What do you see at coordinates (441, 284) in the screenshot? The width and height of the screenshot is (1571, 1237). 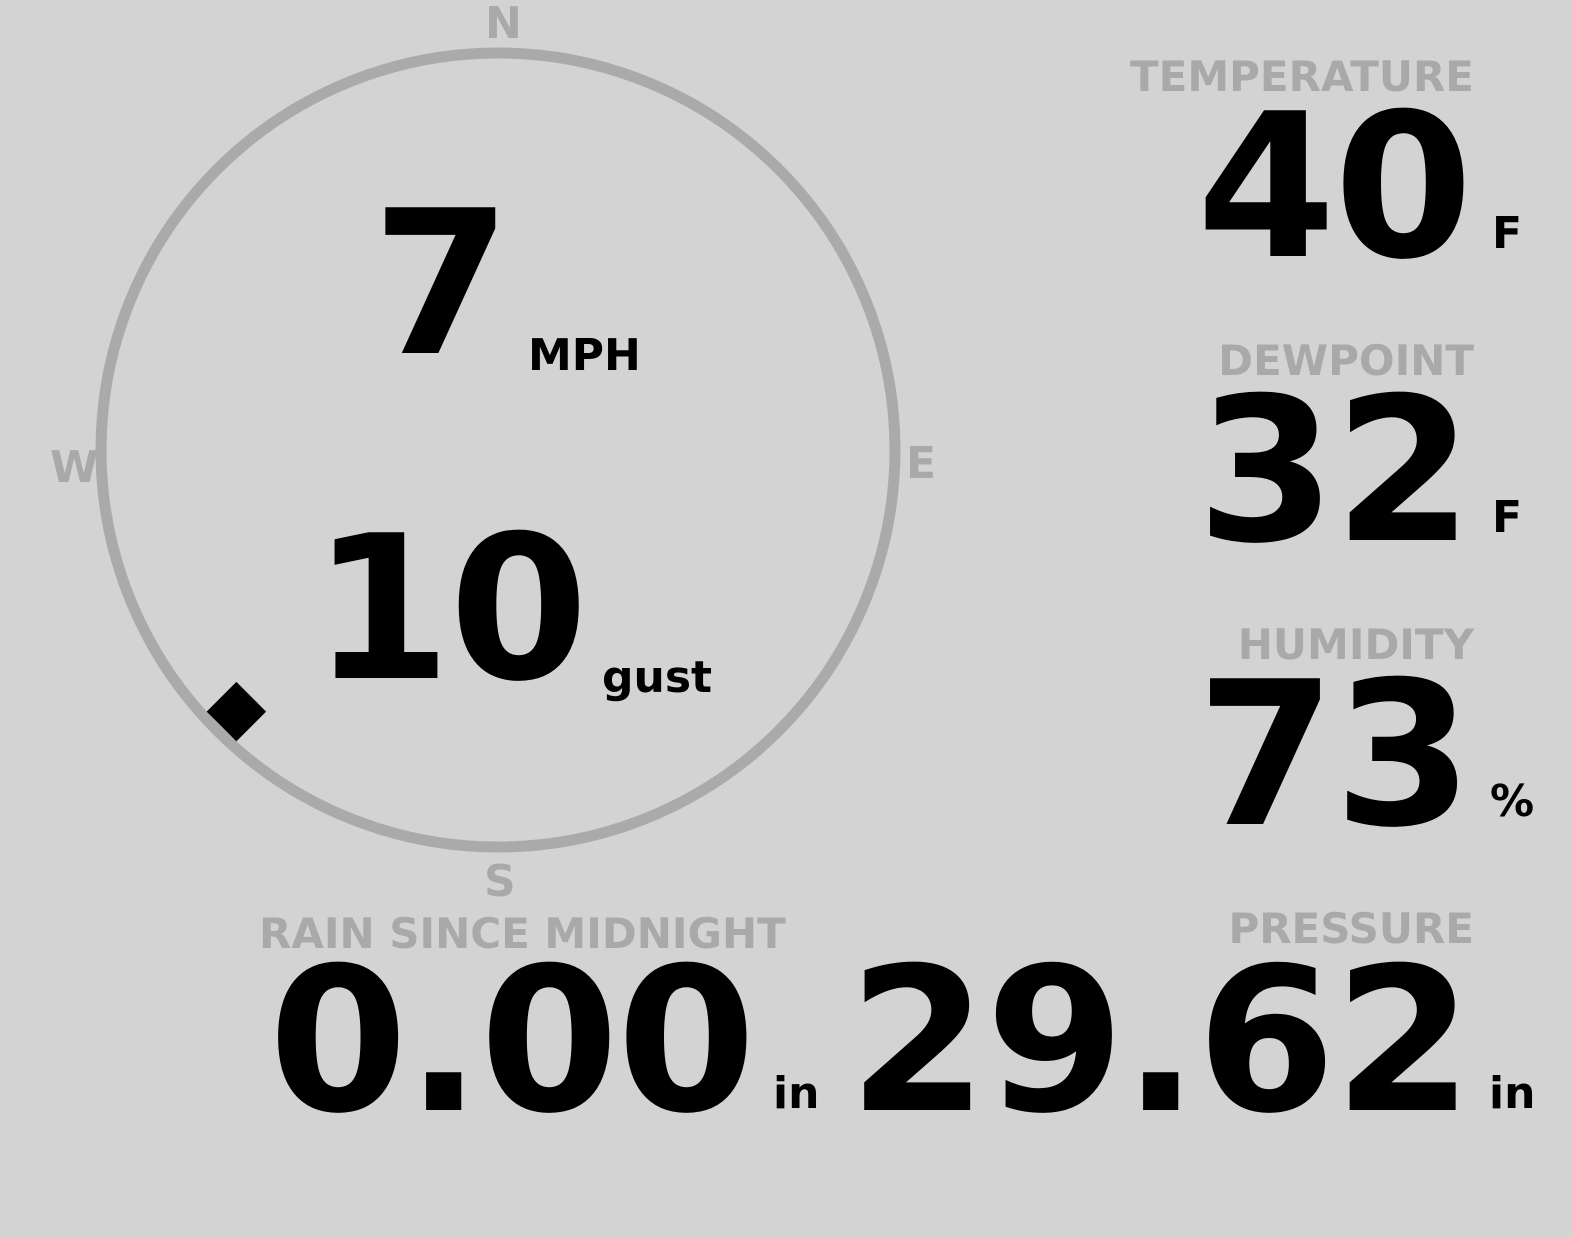 I see `wind-speed-value: 7` at bounding box center [441, 284].